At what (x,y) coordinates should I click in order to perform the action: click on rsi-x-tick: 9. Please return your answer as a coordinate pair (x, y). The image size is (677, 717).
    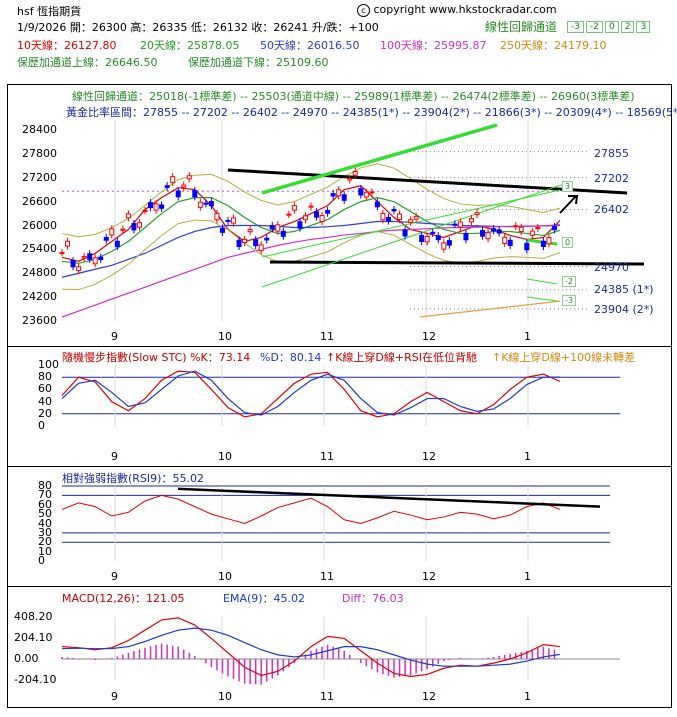
    Looking at the image, I should click on (114, 576).